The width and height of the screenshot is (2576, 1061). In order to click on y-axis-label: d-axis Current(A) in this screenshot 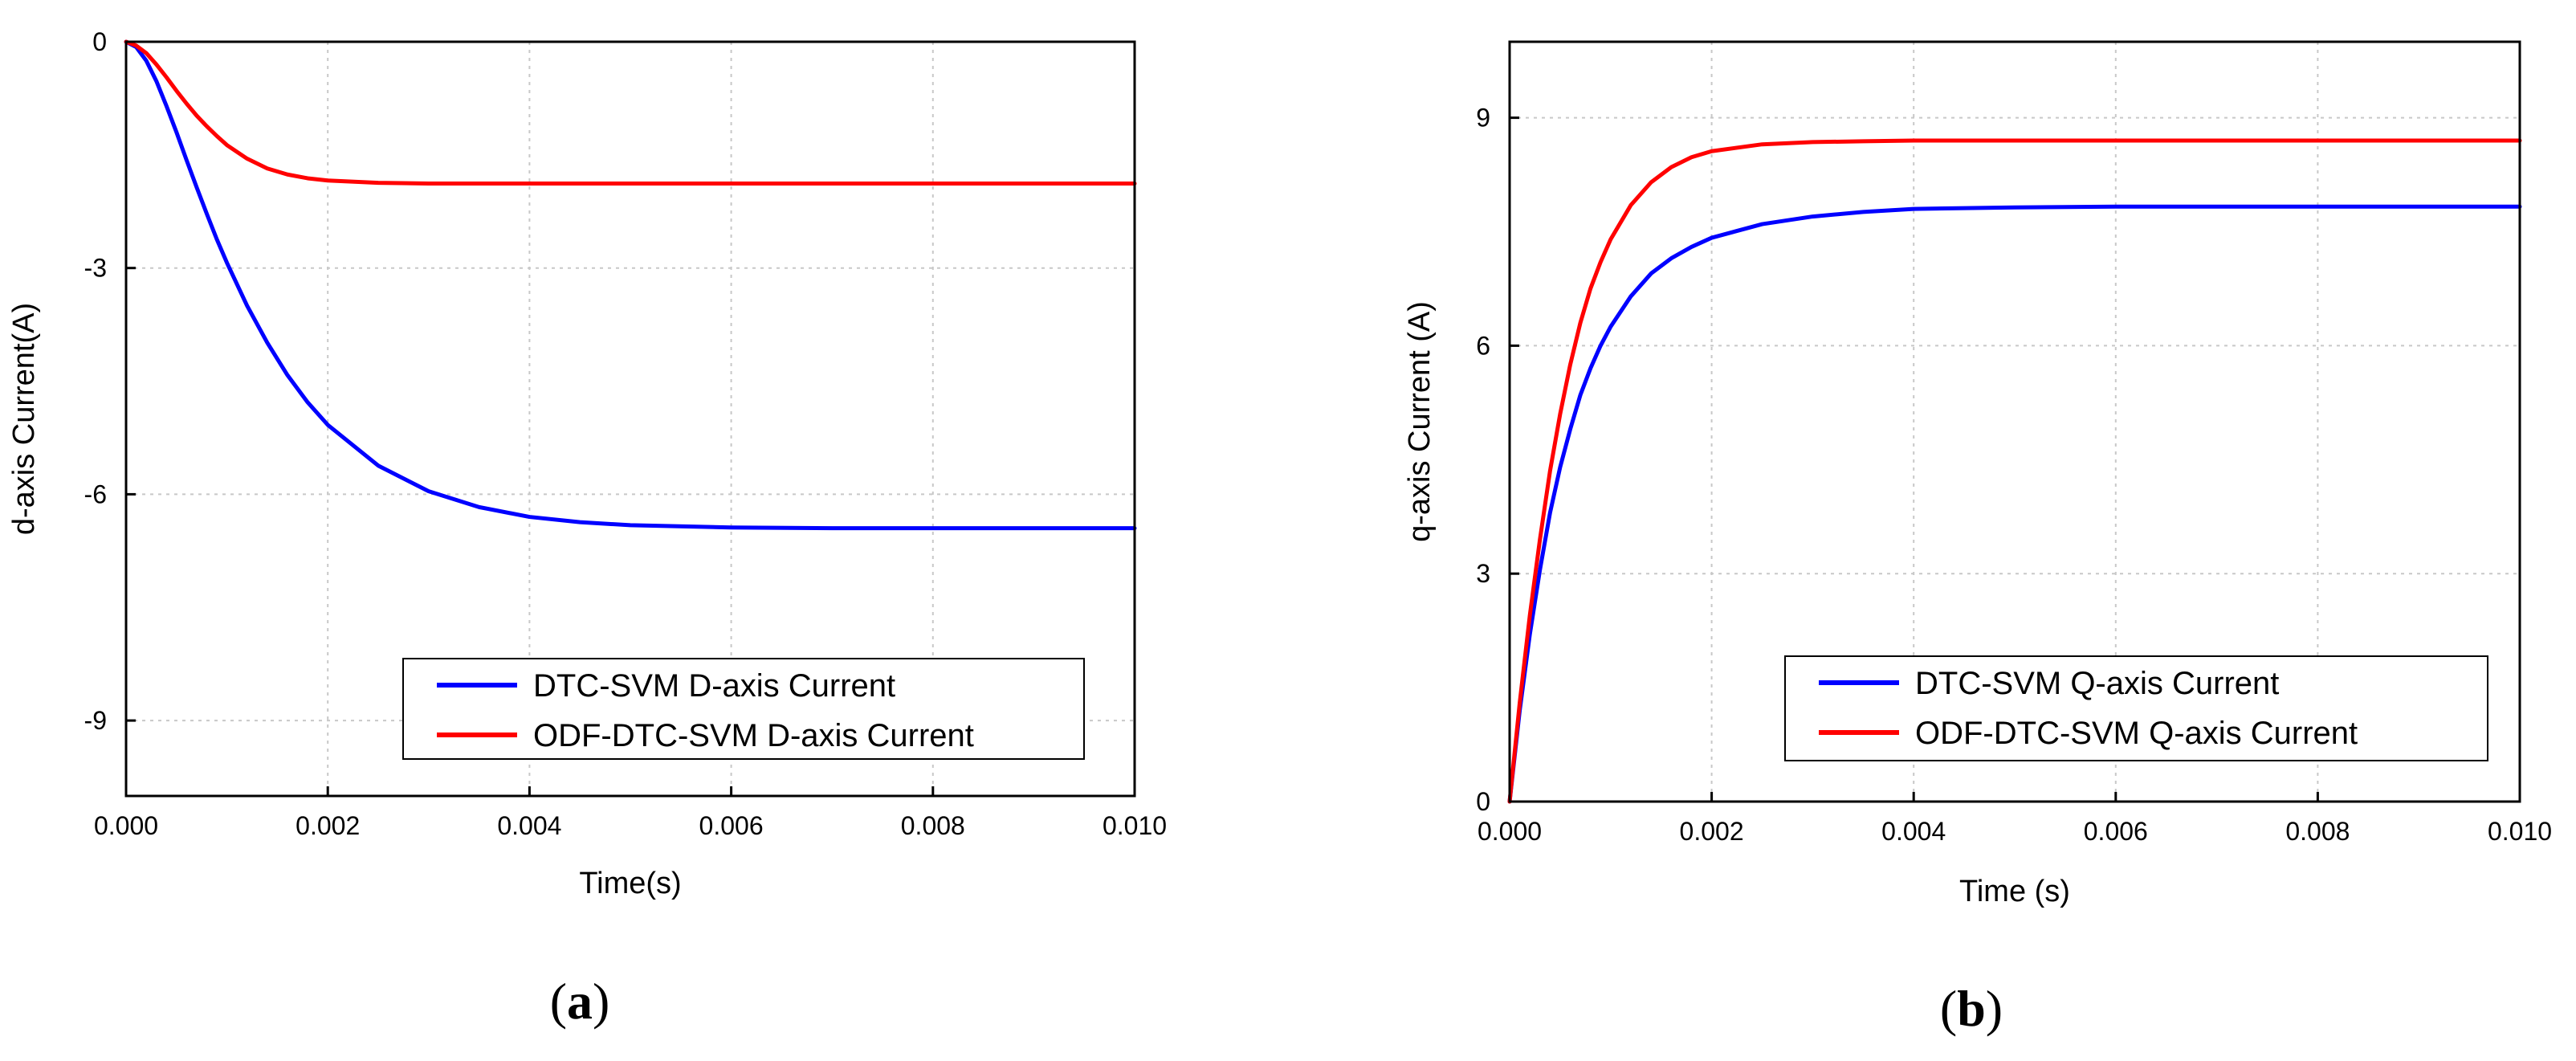, I will do `click(24, 419)`.